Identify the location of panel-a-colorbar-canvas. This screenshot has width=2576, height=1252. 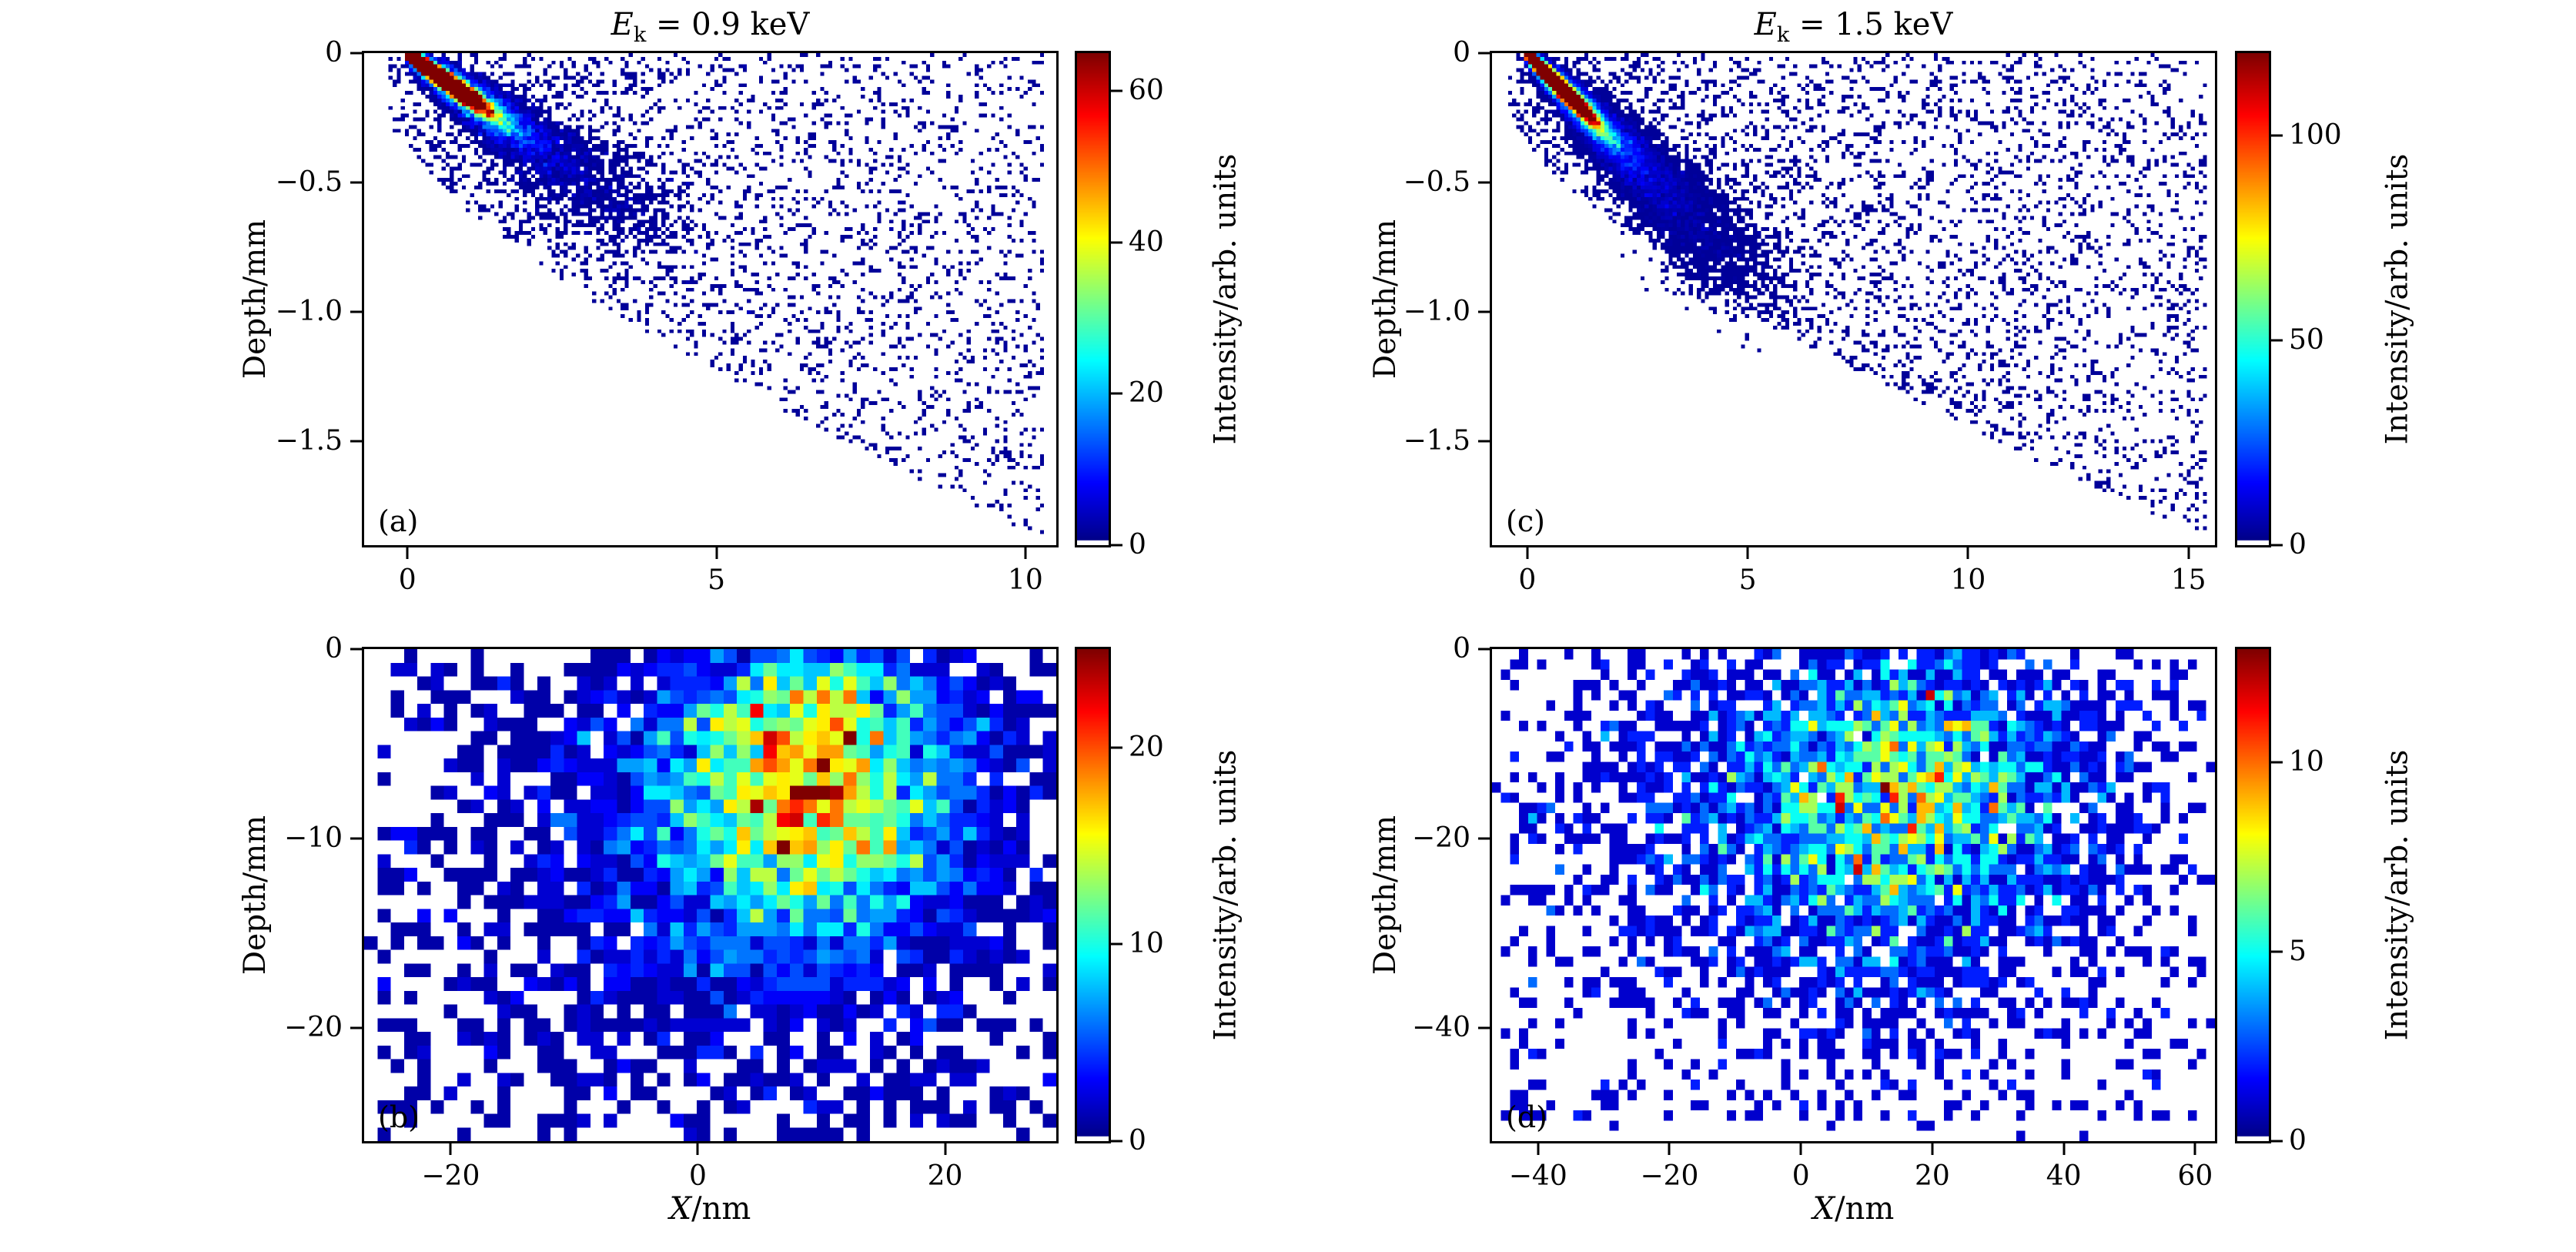
(1093, 299).